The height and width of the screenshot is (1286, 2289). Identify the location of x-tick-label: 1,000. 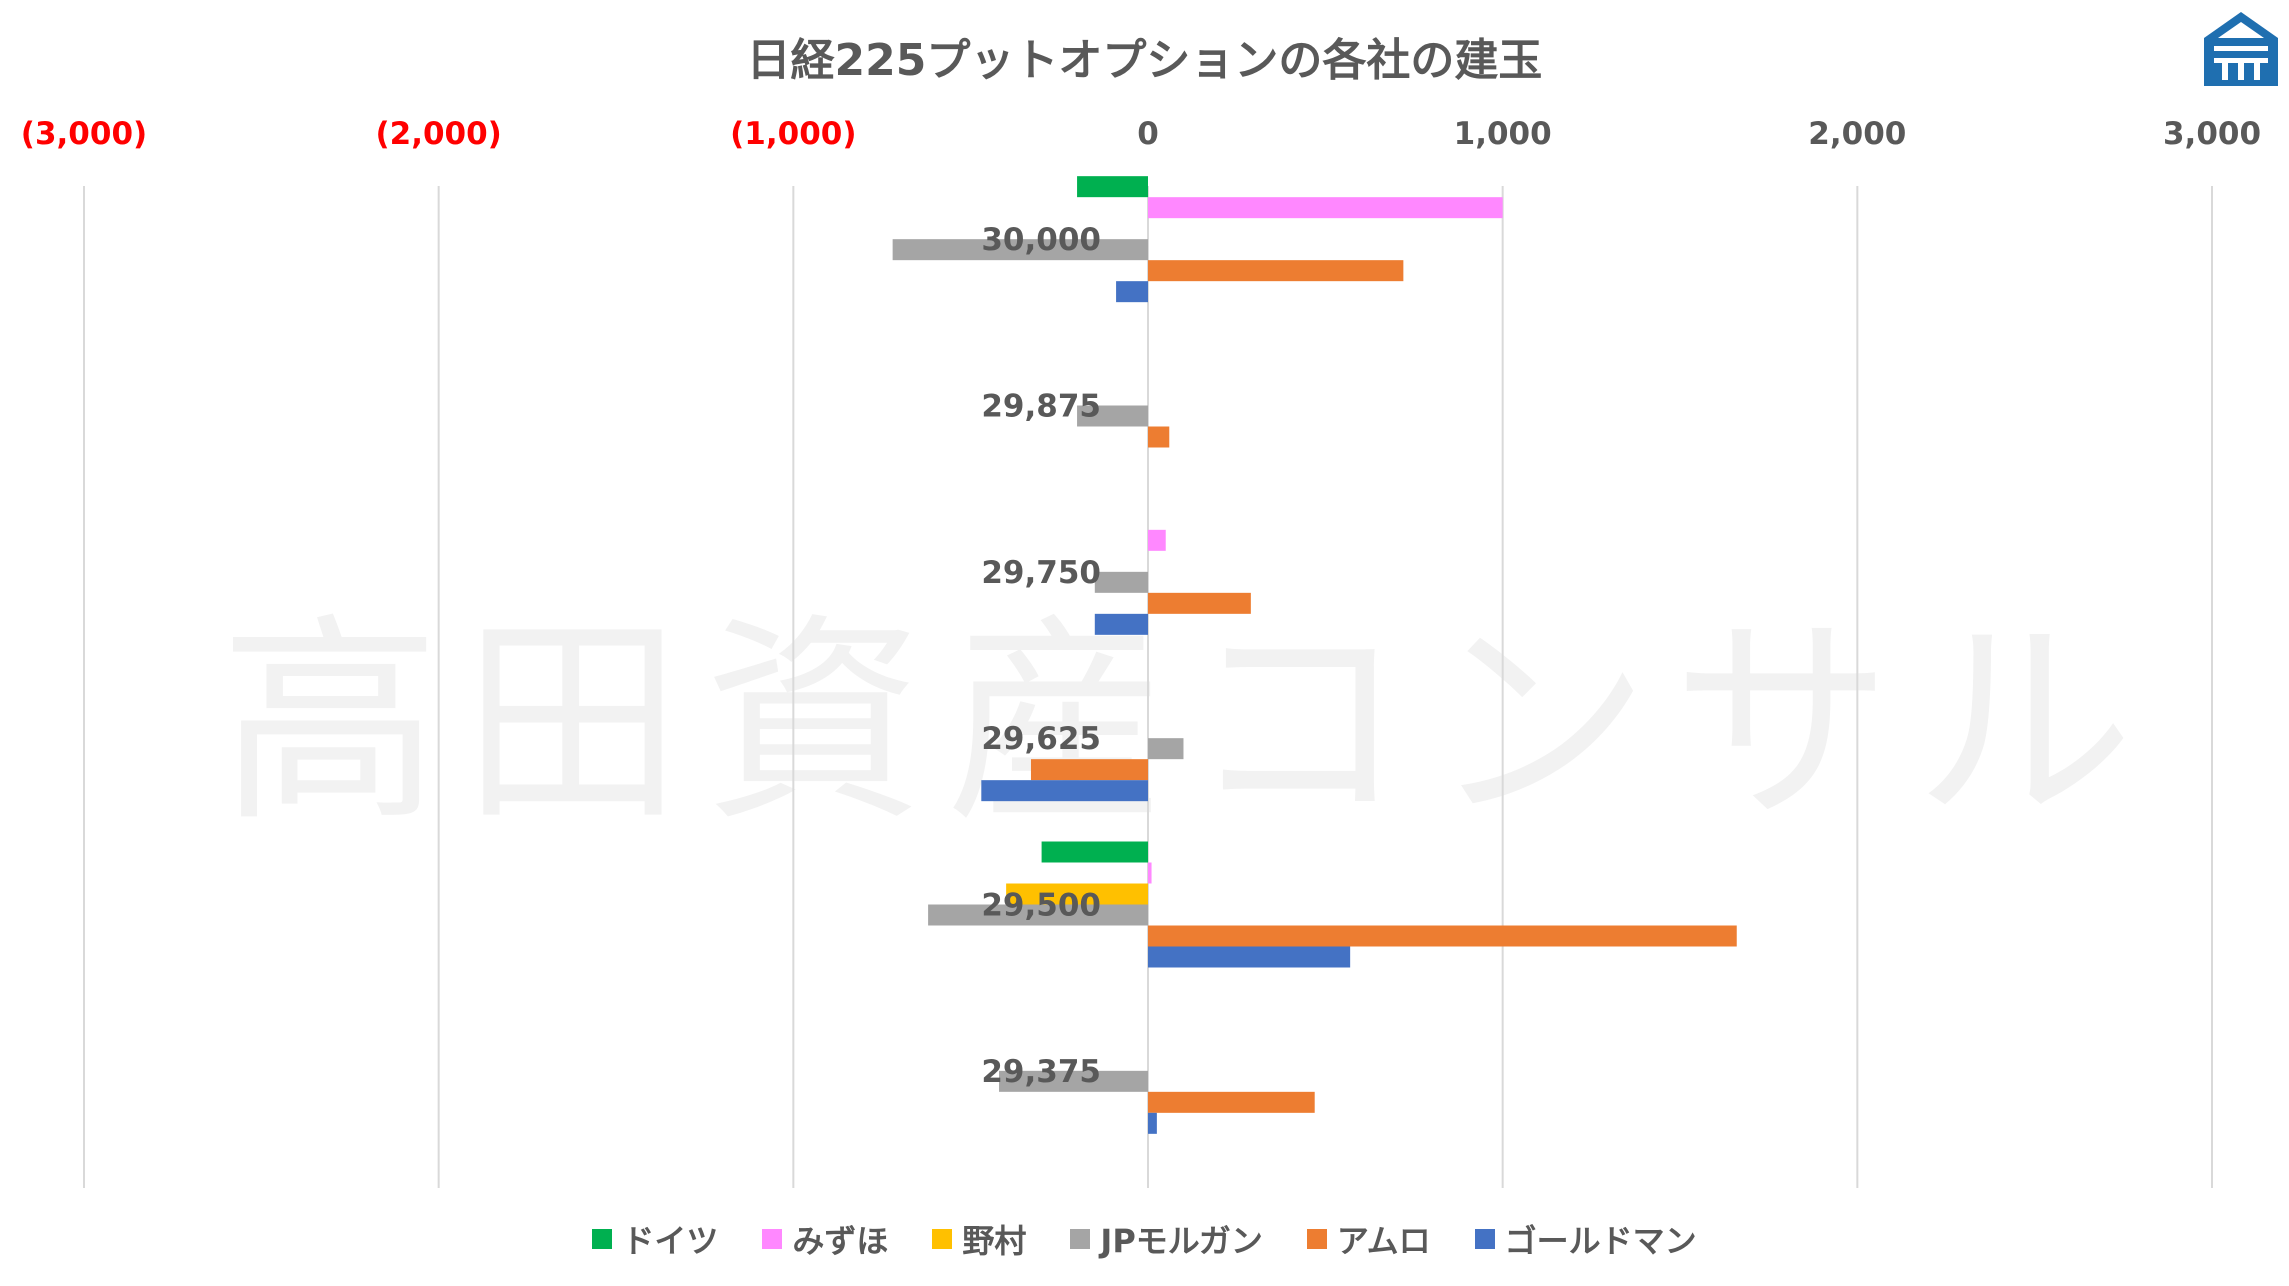
(1503, 134).